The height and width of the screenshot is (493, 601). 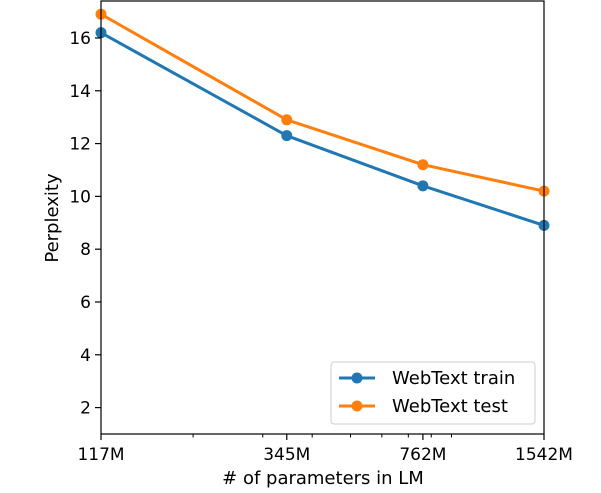 I want to click on y-axis-label: Perplexity, so click(x=52, y=218).